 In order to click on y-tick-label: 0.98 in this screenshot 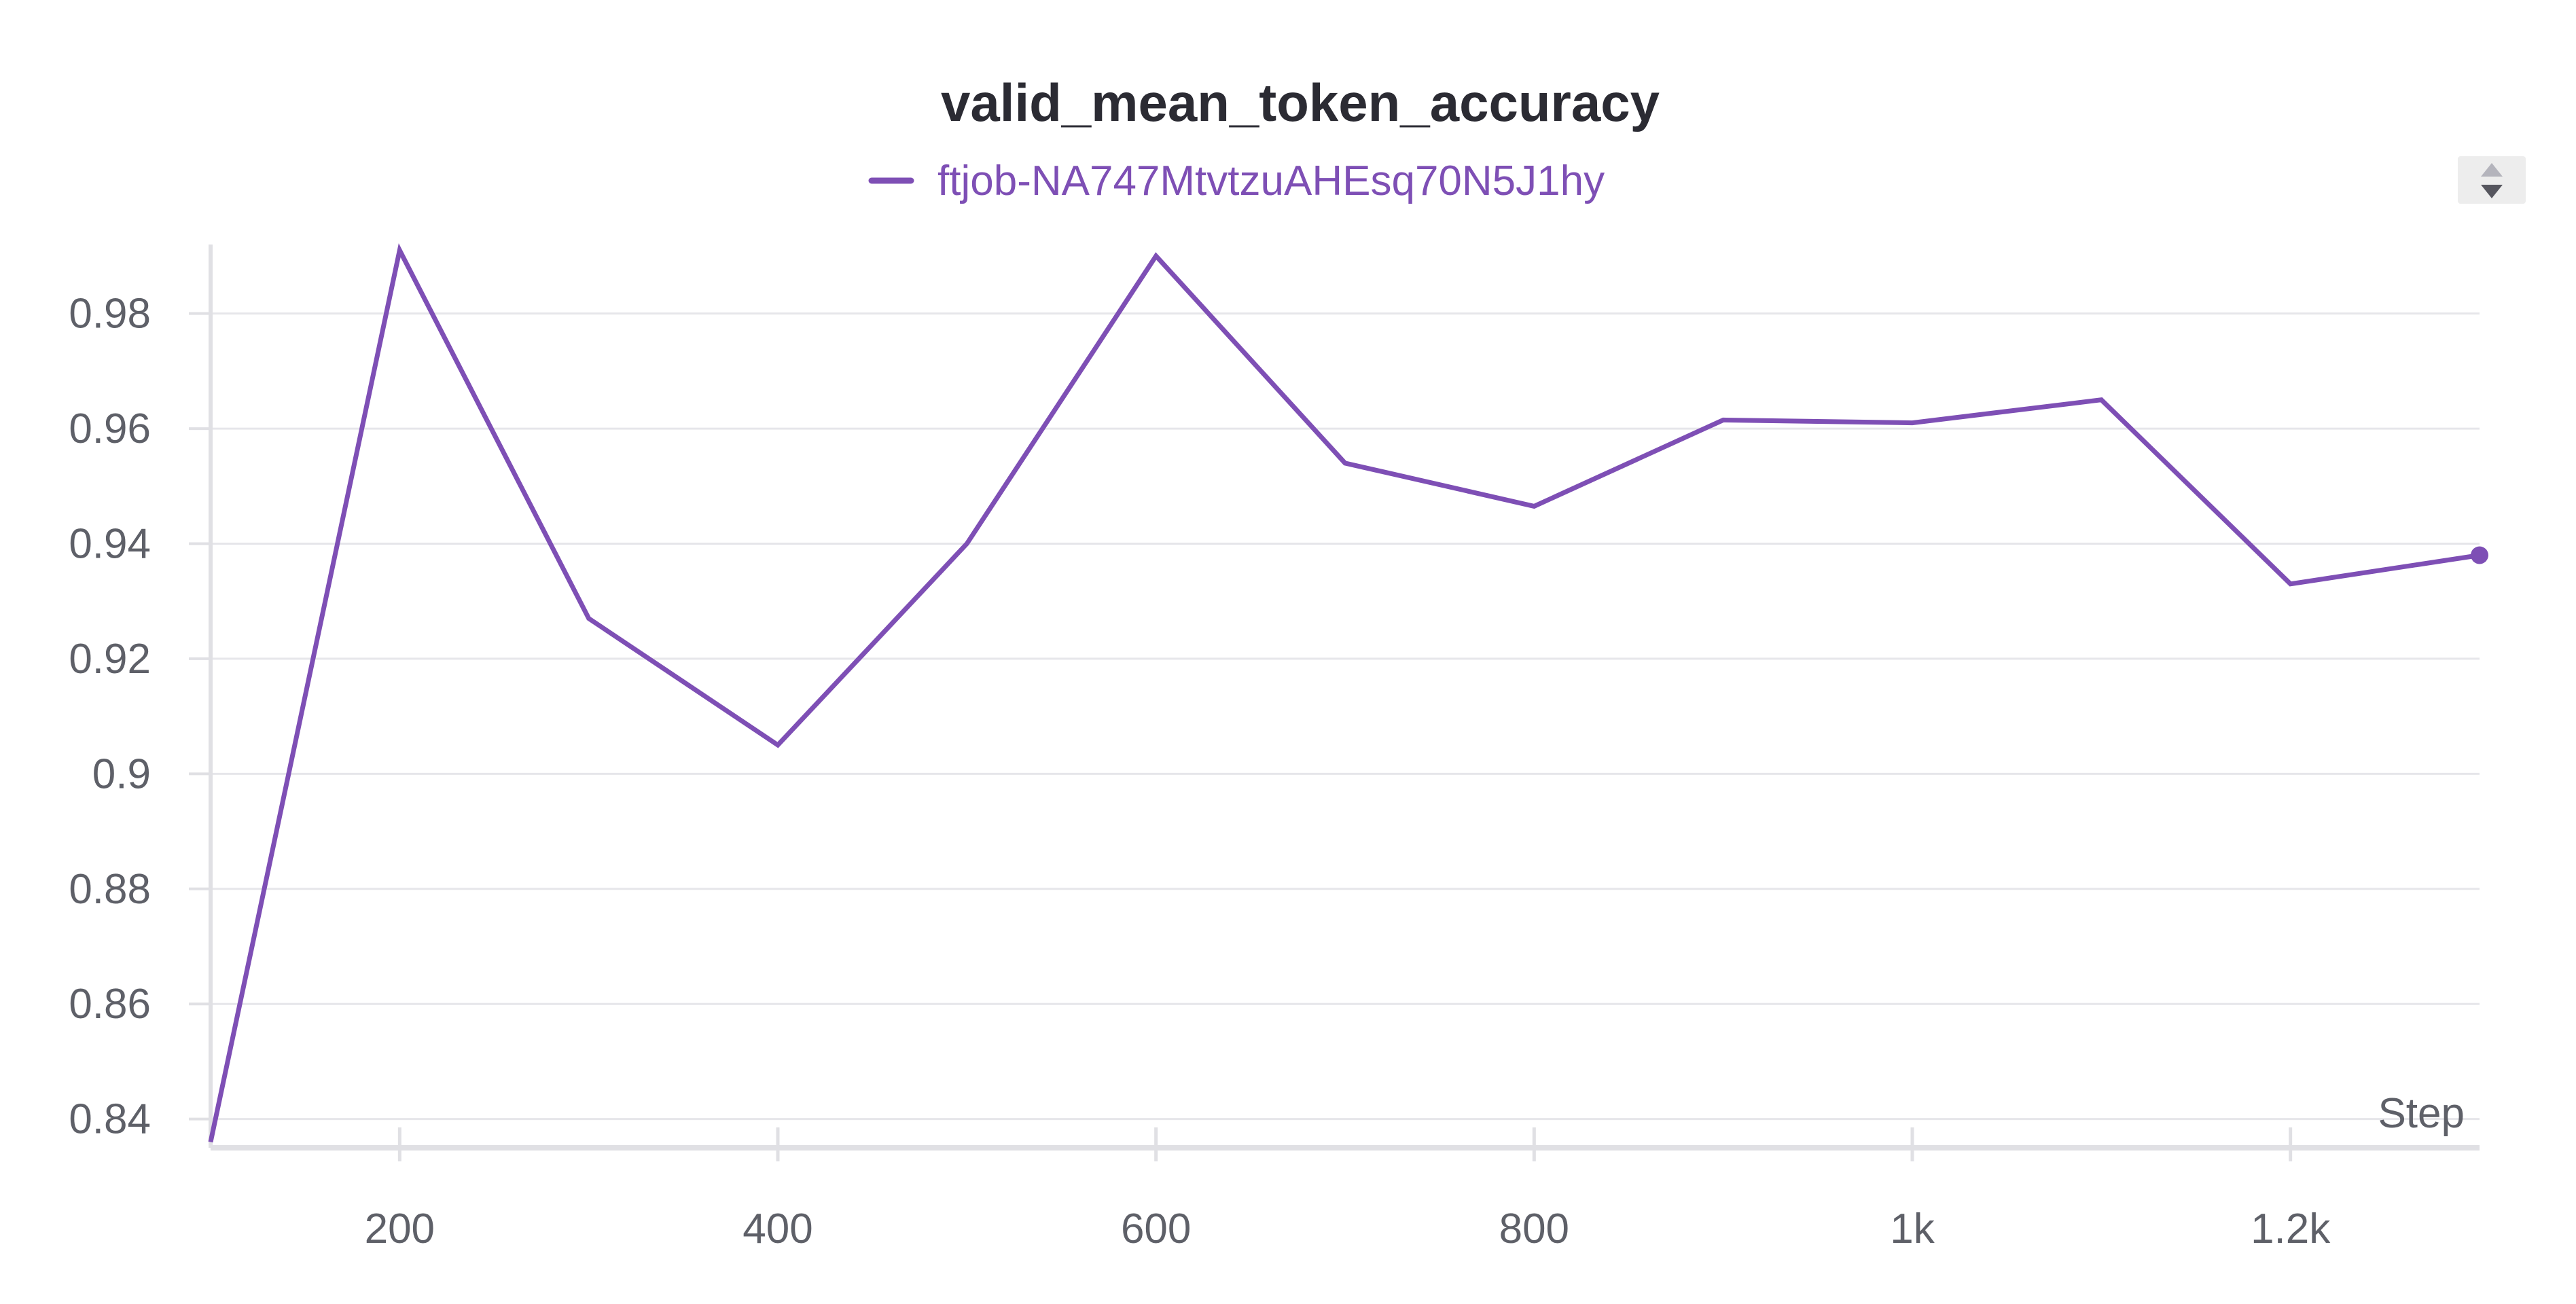, I will do `click(110, 314)`.